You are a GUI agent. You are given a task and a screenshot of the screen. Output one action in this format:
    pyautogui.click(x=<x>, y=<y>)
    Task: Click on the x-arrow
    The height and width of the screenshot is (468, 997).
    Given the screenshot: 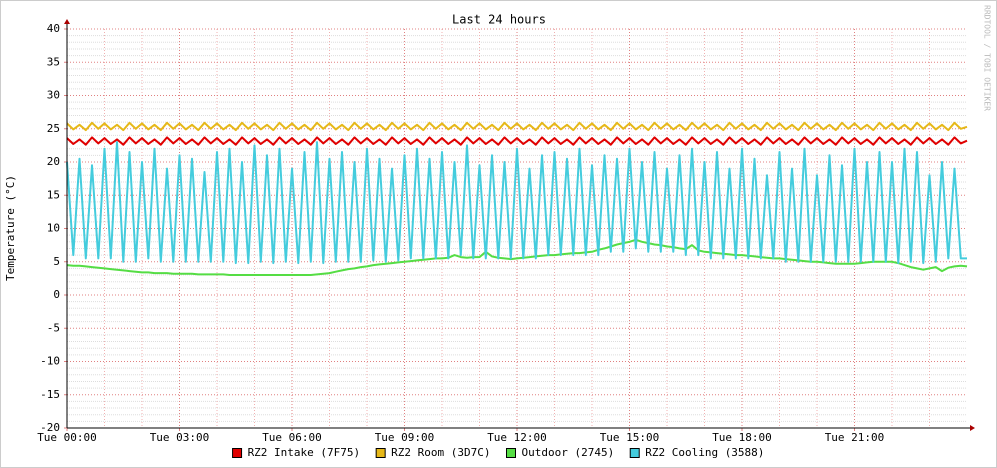 What is the action you would take?
    pyautogui.click(x=972, y=428)
    